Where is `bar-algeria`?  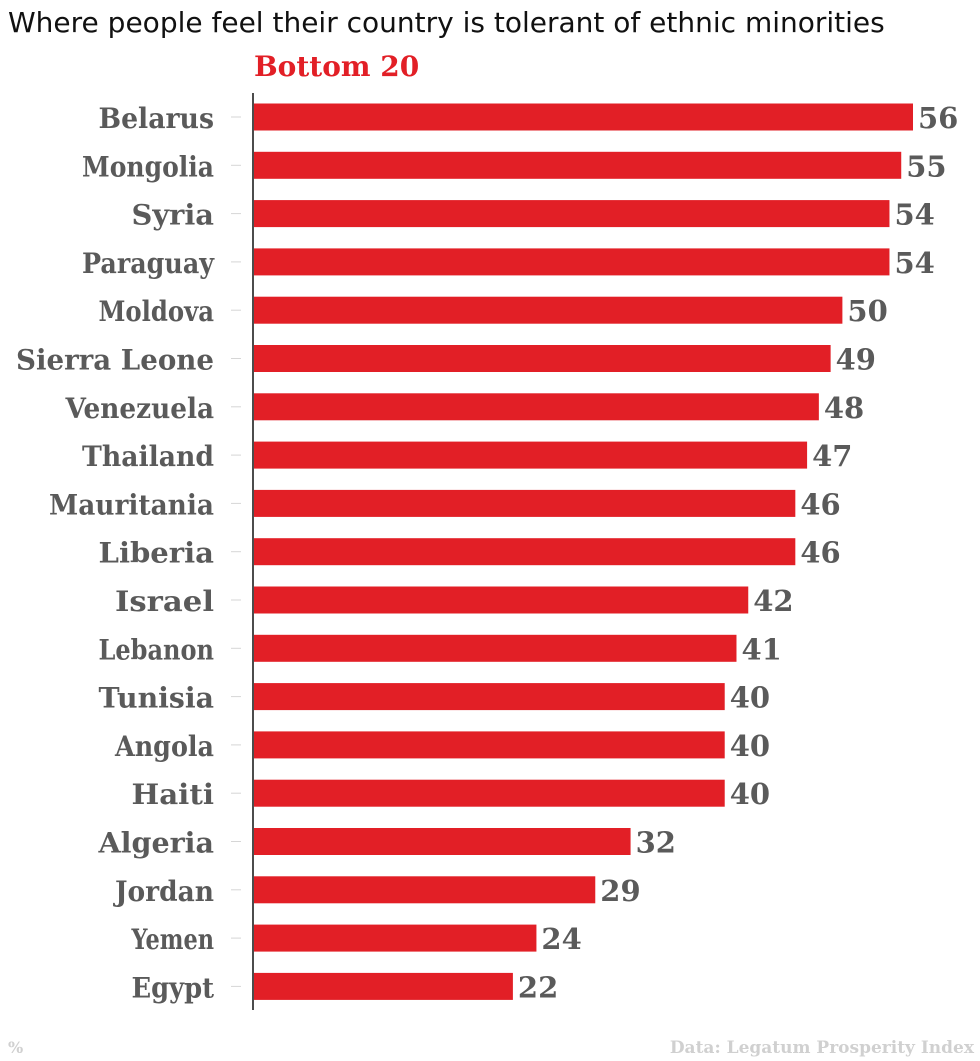 bar-algeria is located at coordinates (442, 841).